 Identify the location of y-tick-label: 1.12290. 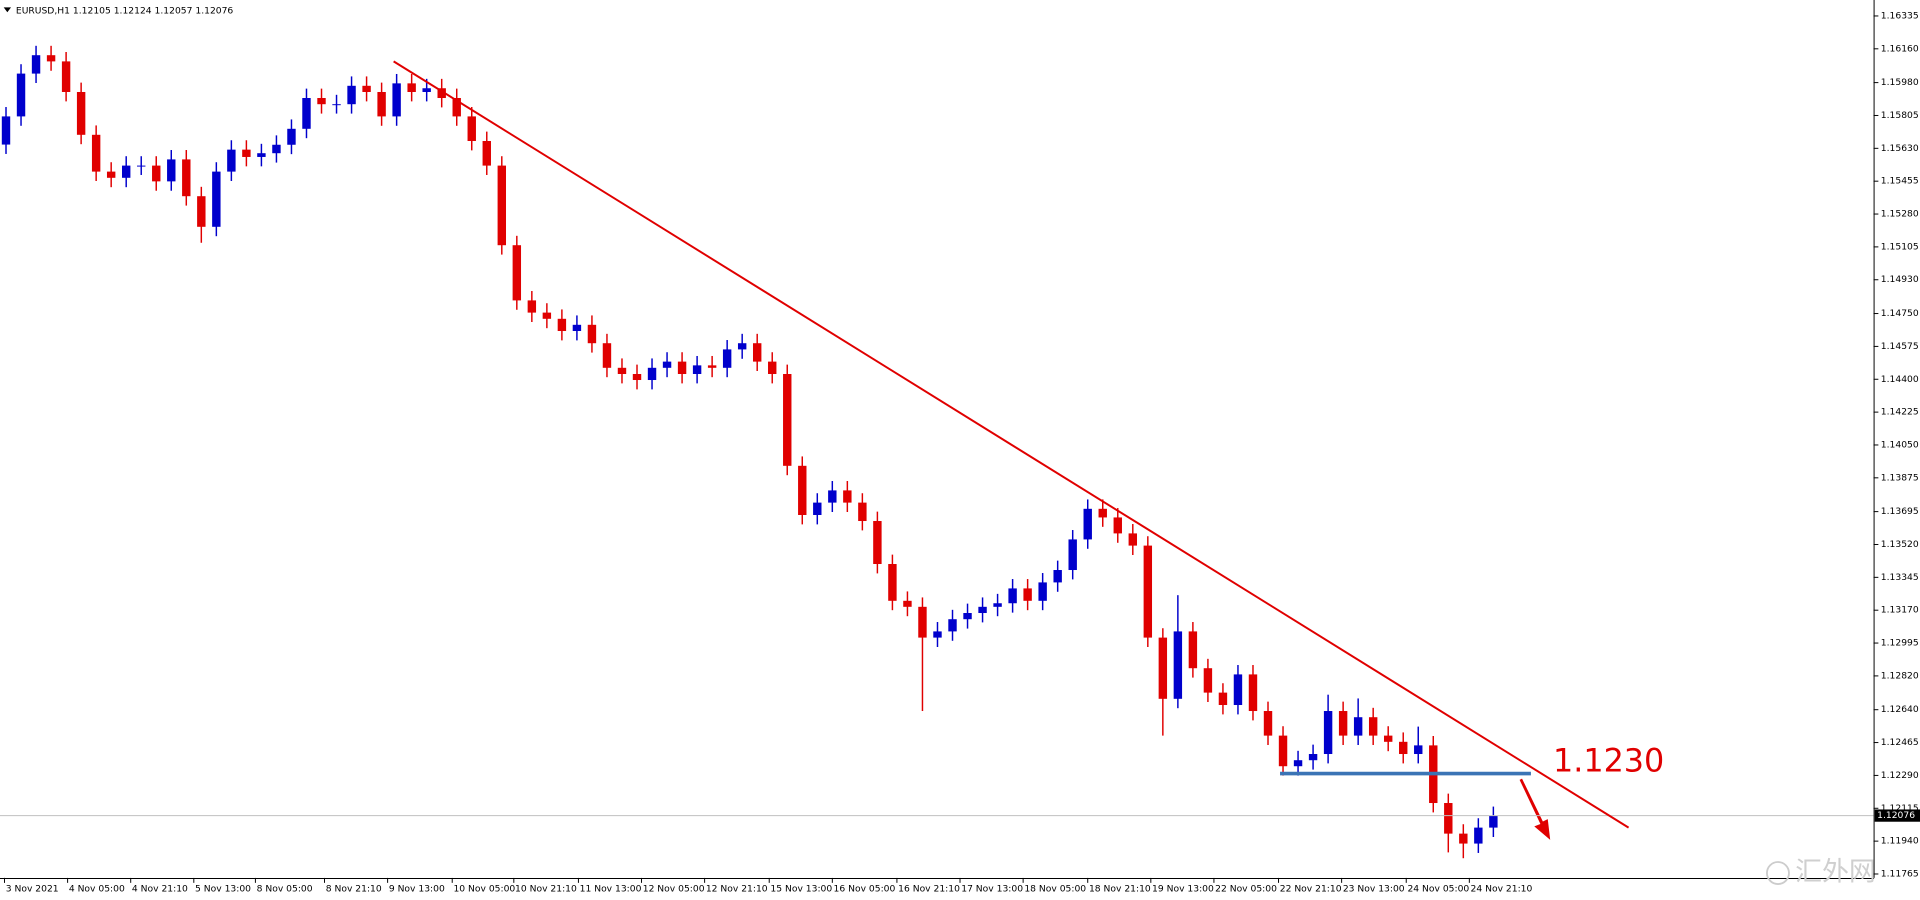
(1900, 775).